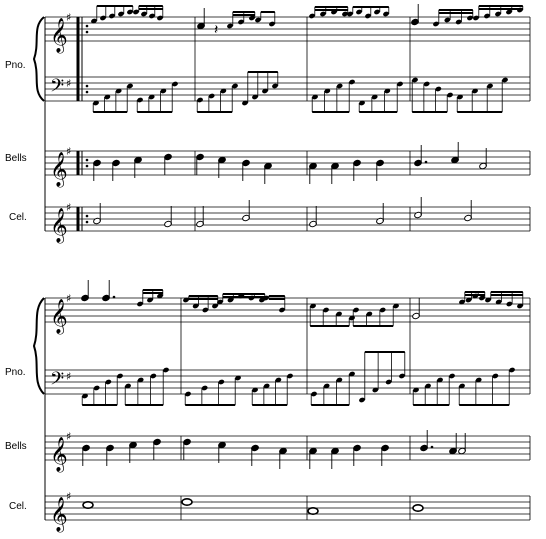 The height and width of the screenshot is (539, 546). What do you see at coordinates (15, 65) in the screenshot?
I see `piano-label-system1: Pno.` at bounding box center [15, 65].